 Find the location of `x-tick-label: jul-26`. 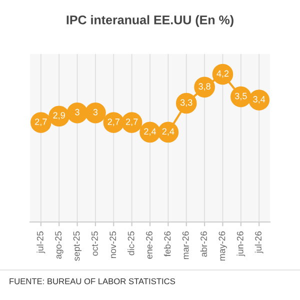

x-tick-label: jul-26 is located at coordinates (259, 242).